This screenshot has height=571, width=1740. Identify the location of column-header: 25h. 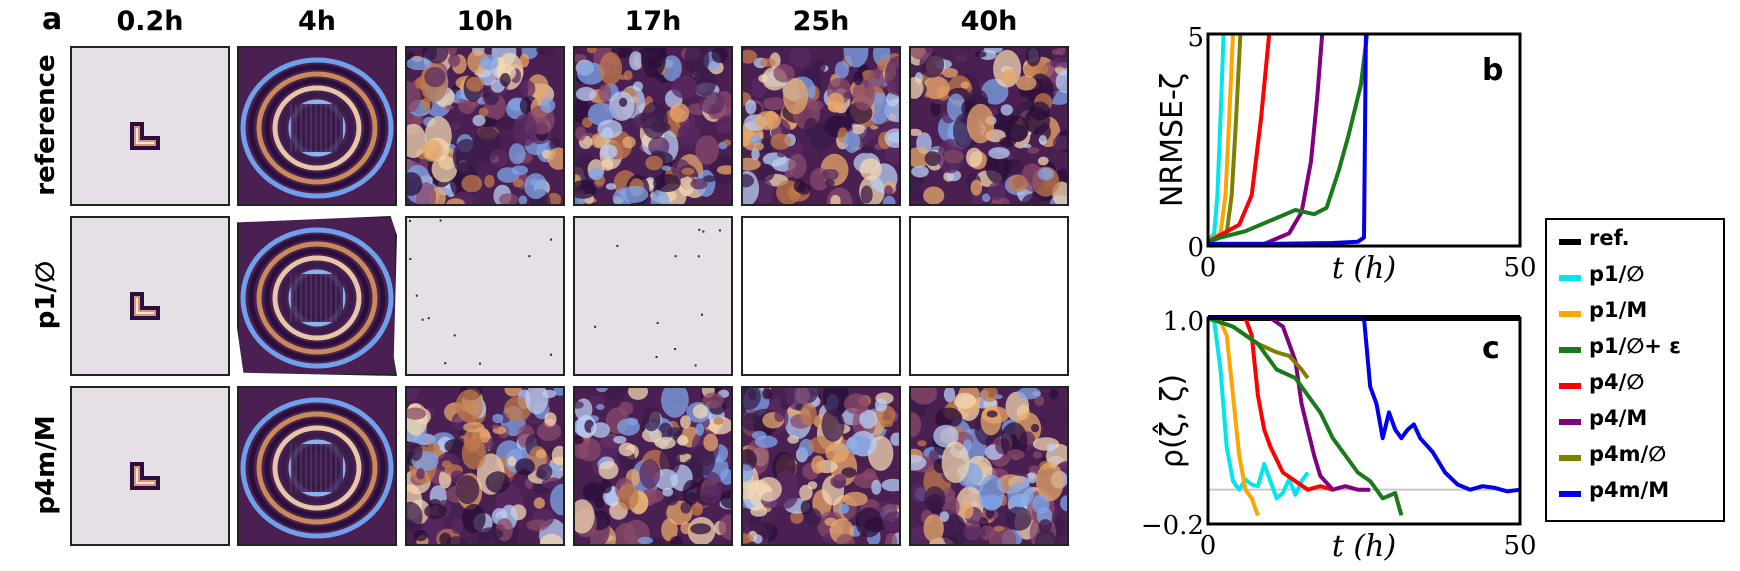
(821, 21).